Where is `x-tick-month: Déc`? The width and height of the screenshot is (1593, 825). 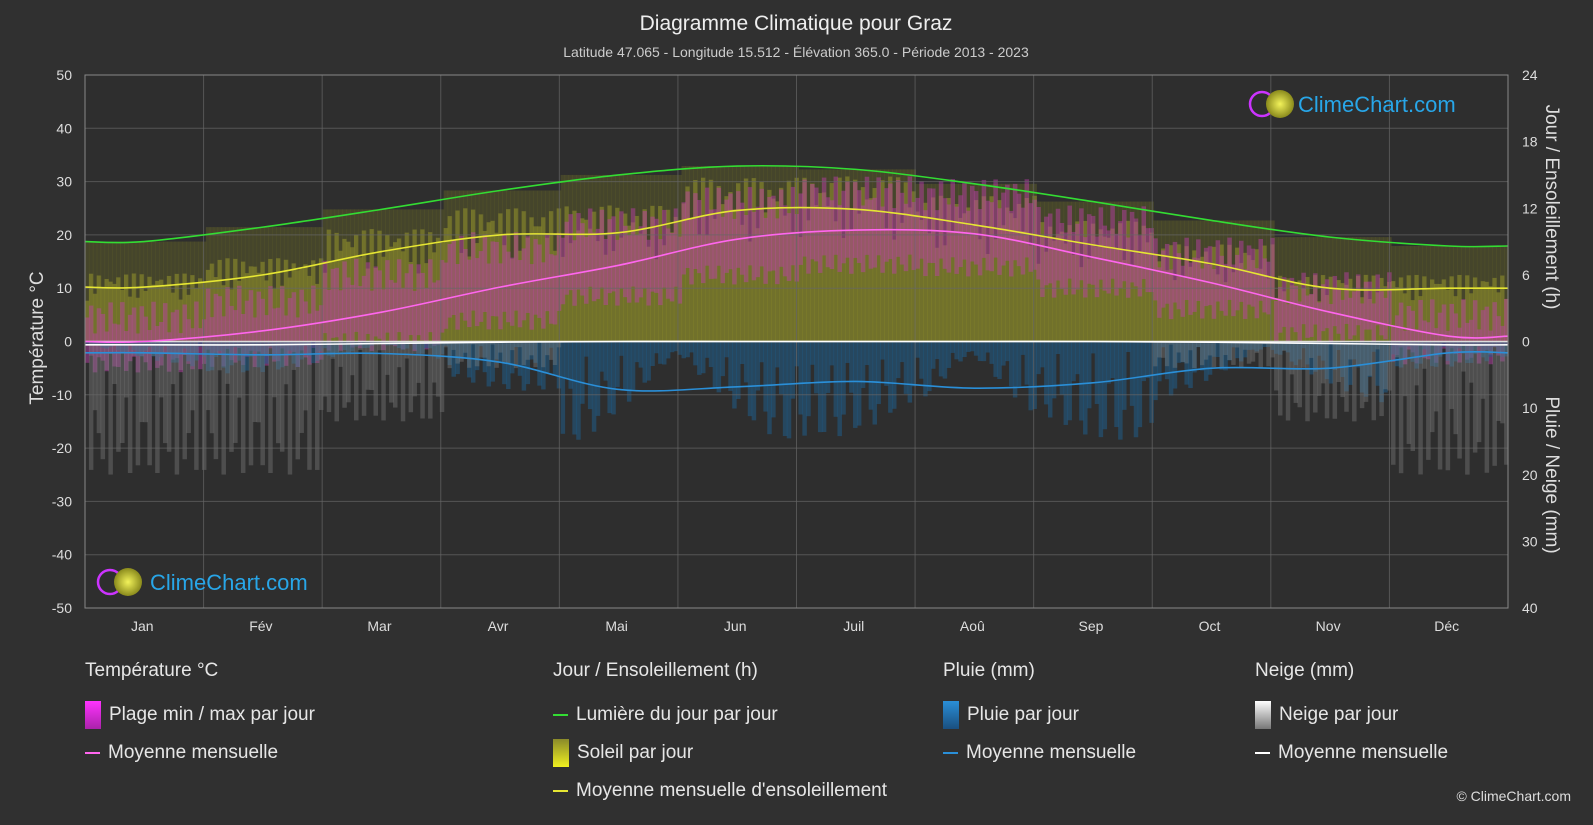 x-tick-month: Déc is located at coordinates (1446, 626).